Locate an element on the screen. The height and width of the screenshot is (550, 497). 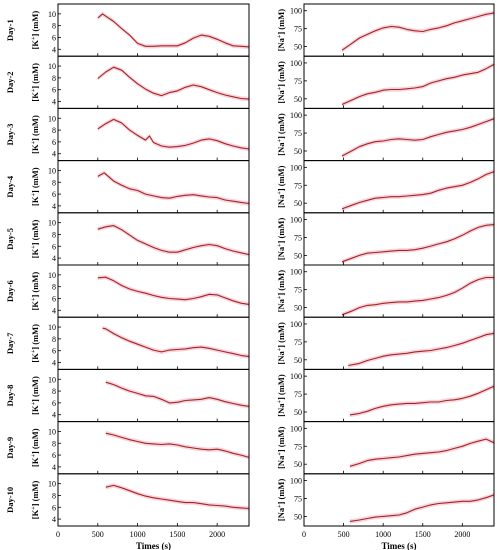
day-label: Day-4 is located at coordinates (10, 186).